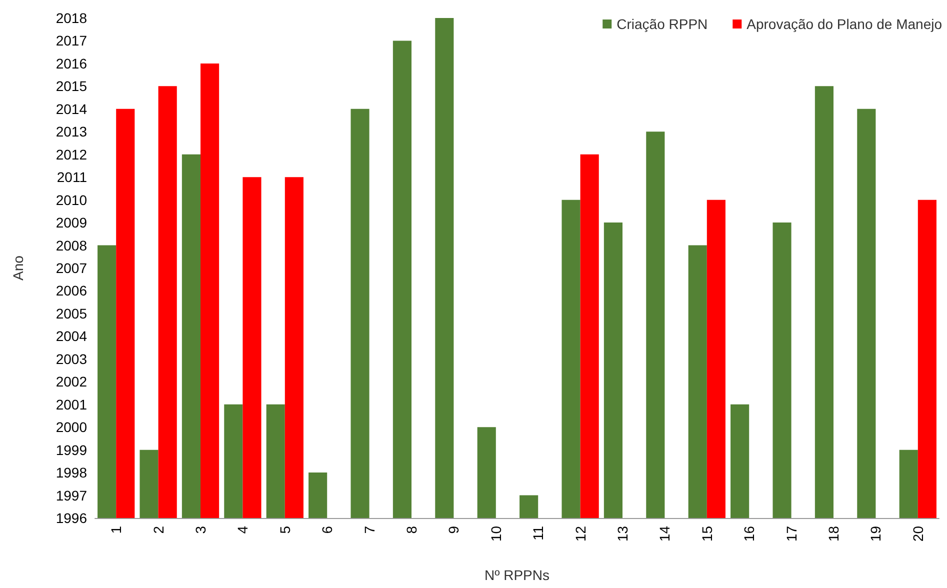 This screenshot has width=947, height=588. What do you see at coordinates (622, 534) in the screenshot?
I see `x-tick-label: 13` at bounding box center [622, 534].